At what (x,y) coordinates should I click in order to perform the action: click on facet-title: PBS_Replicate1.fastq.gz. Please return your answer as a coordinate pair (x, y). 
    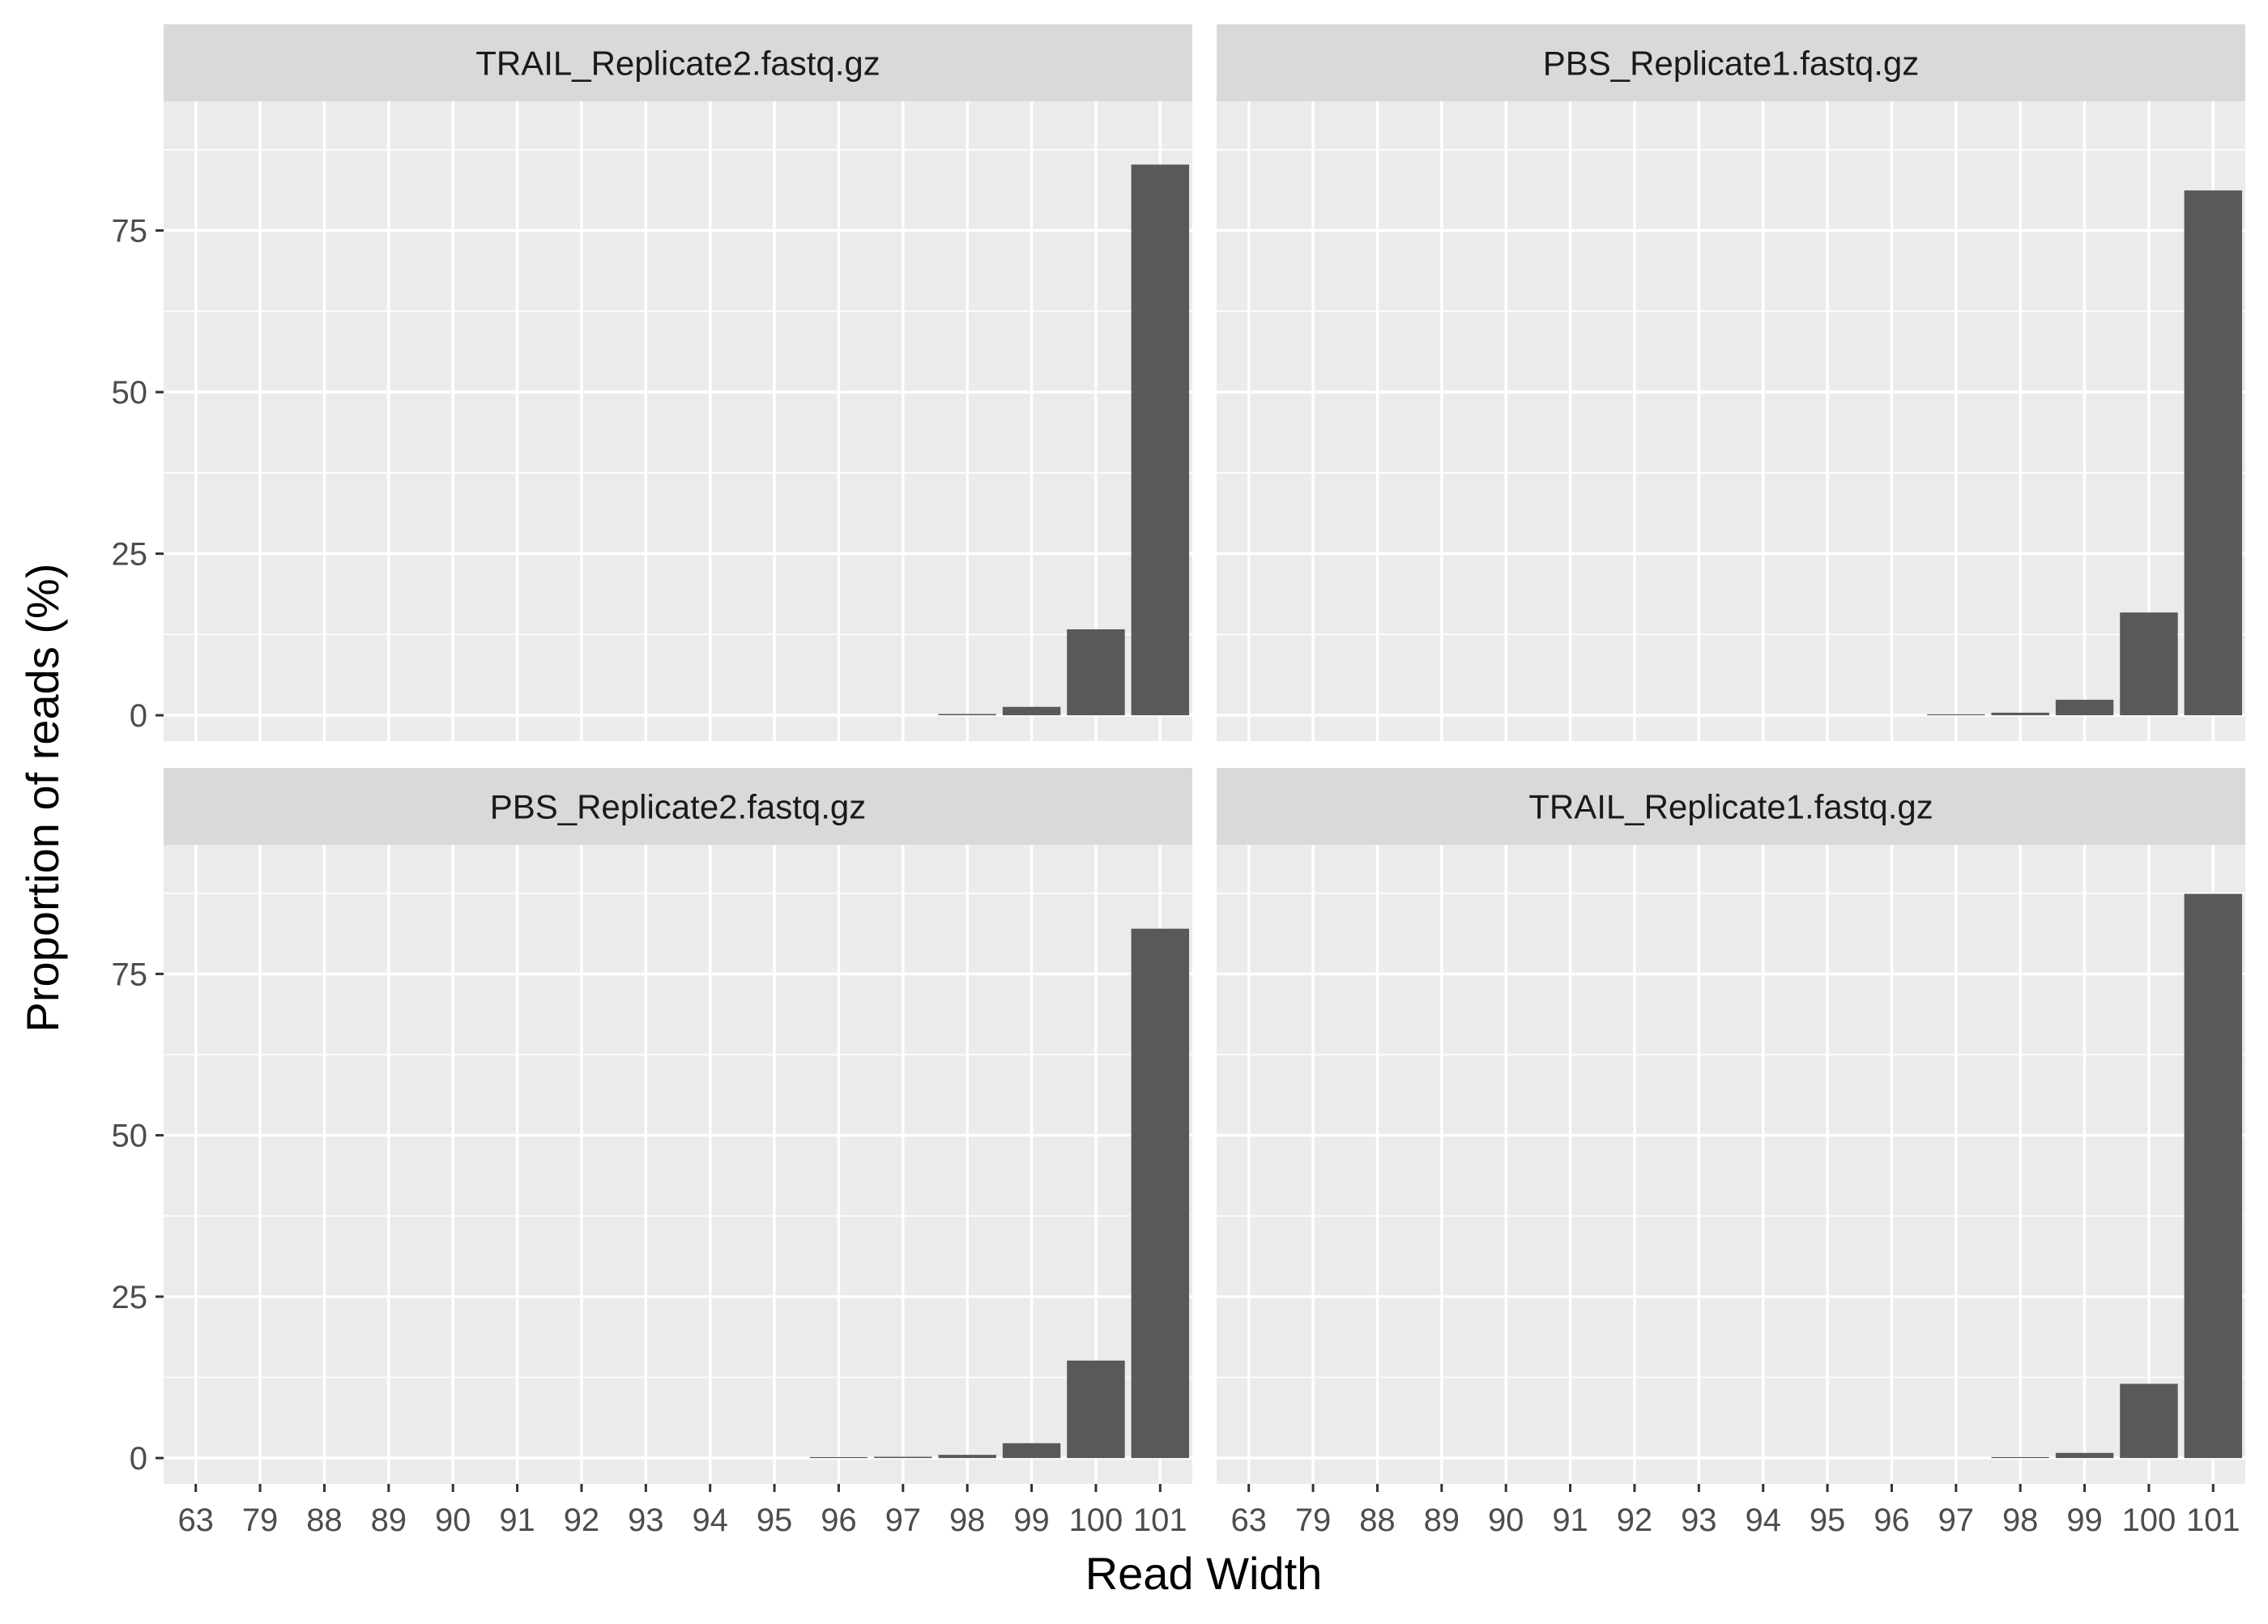
    Looking at the image, I should click on (1731, 64).